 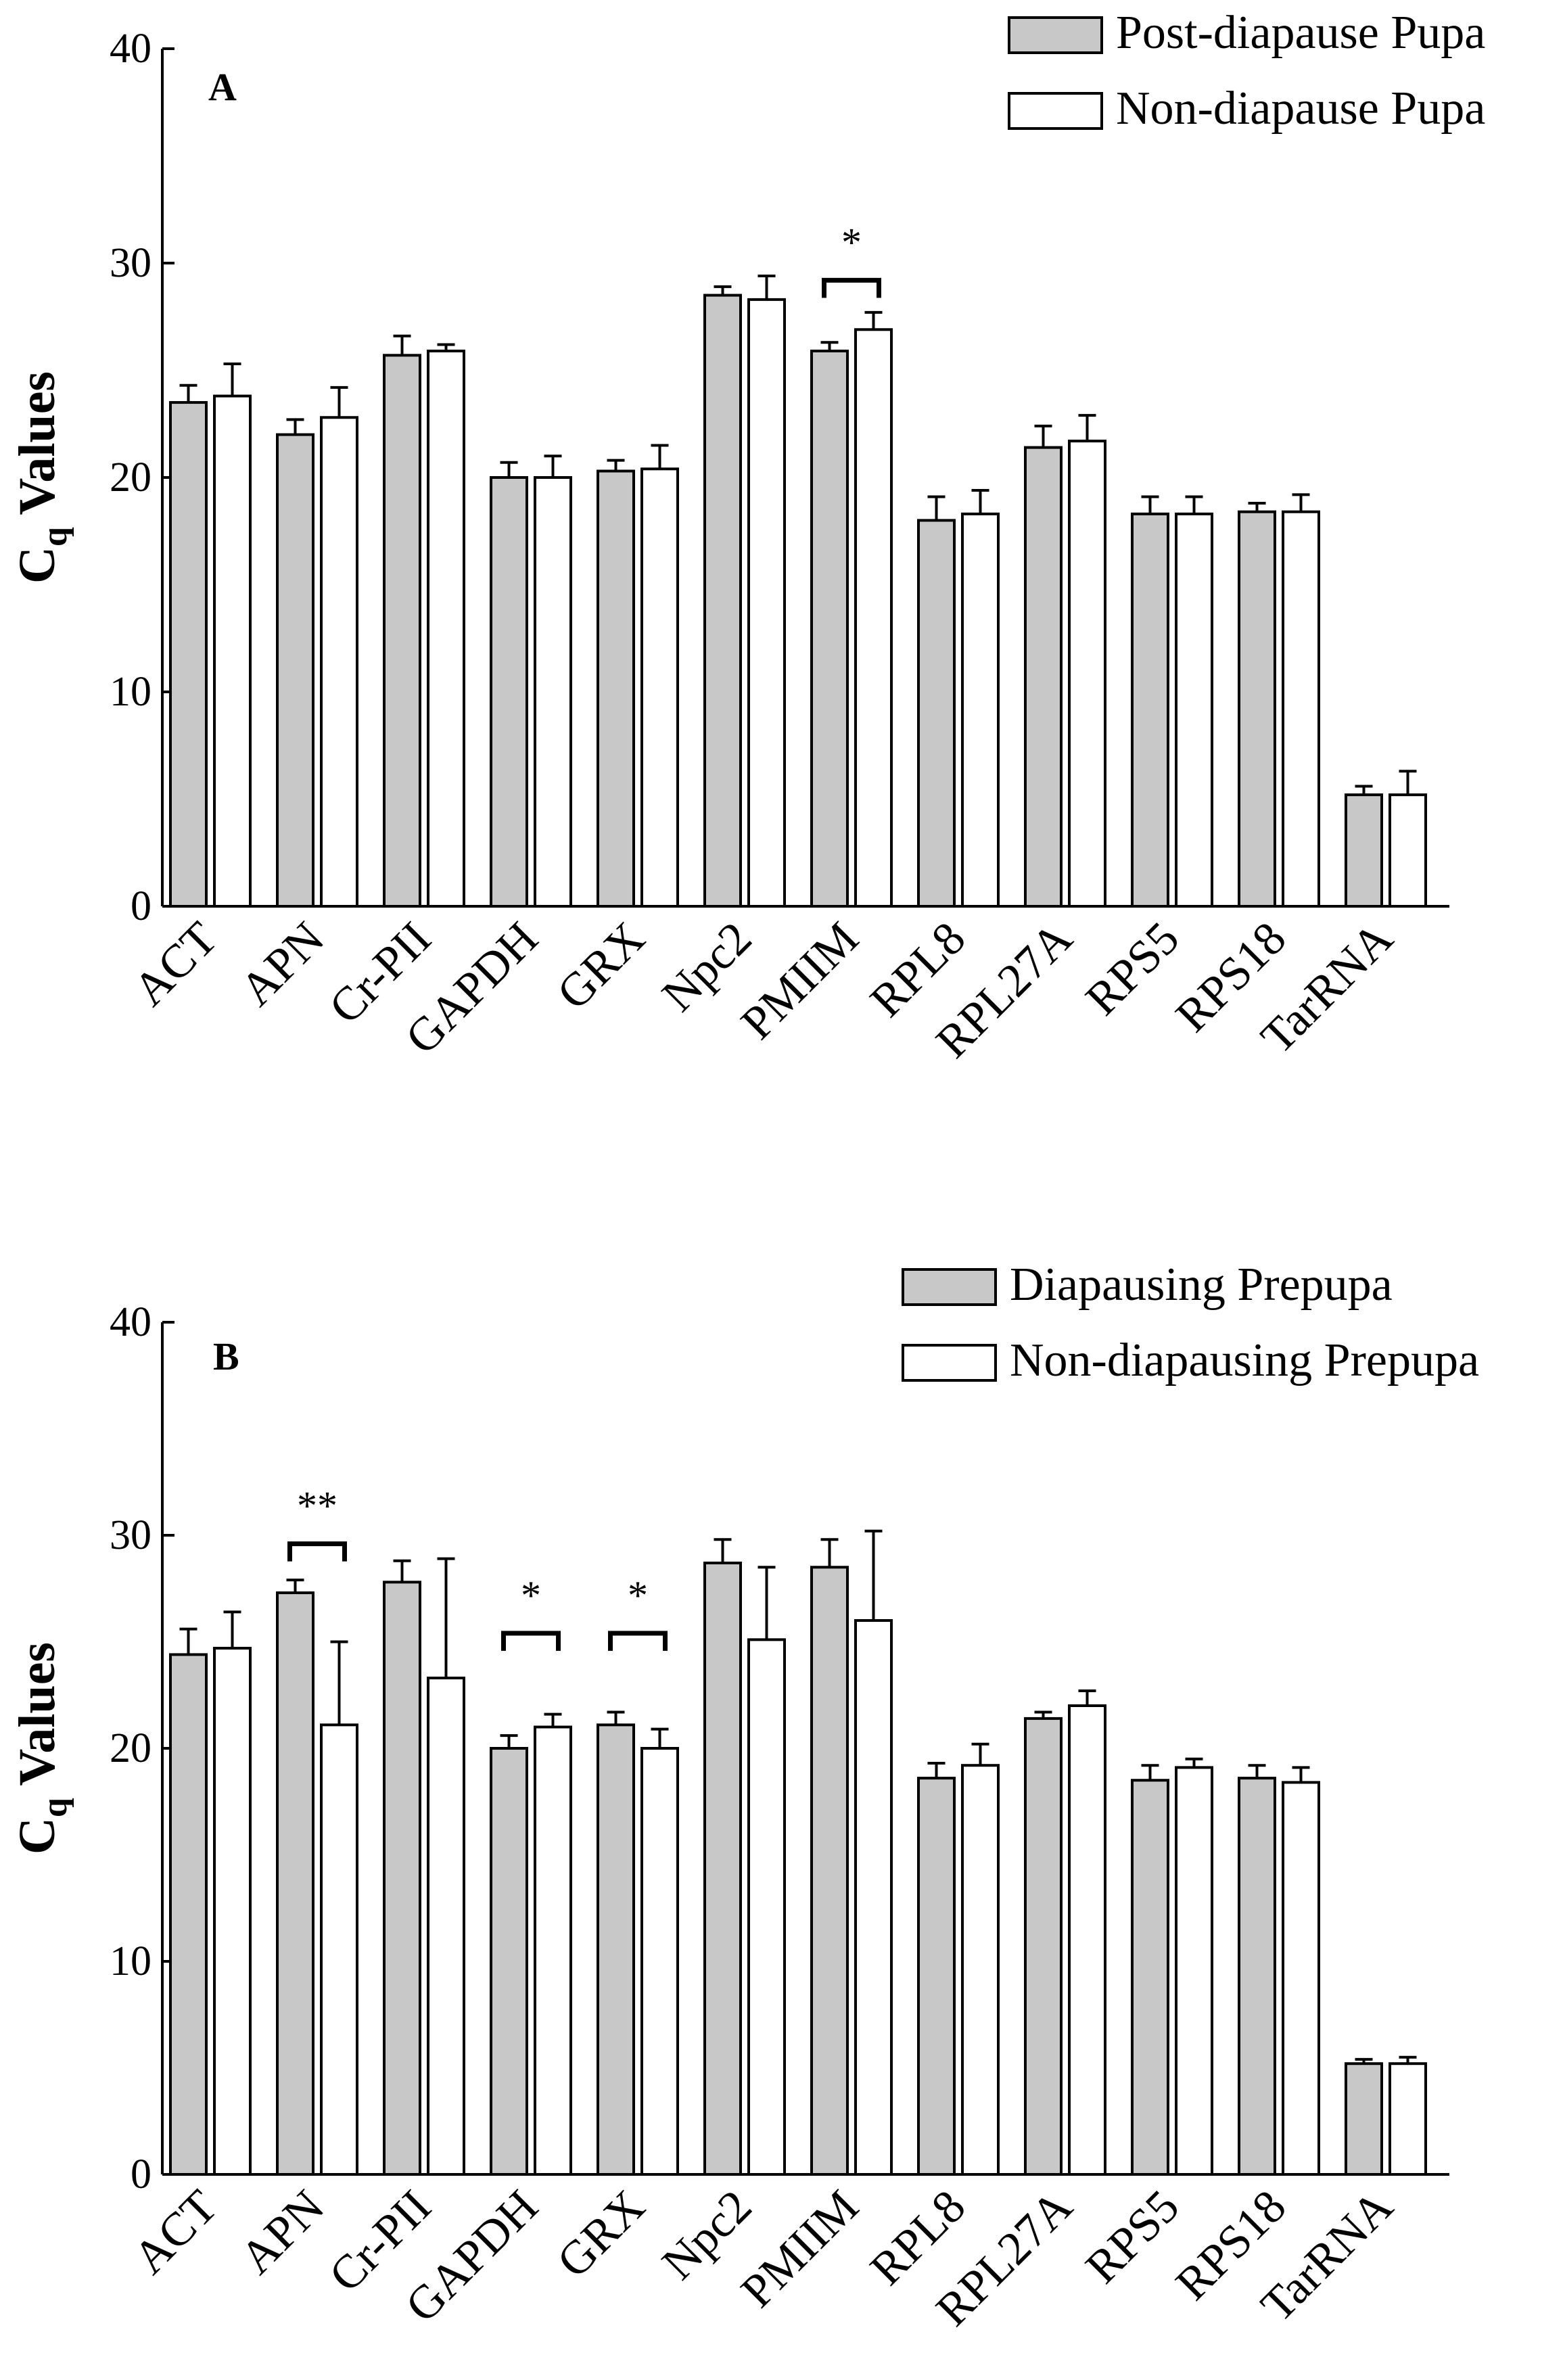 I want to click on bar-gapdh-post-diapause-pupa, so click(x=509, y=692).